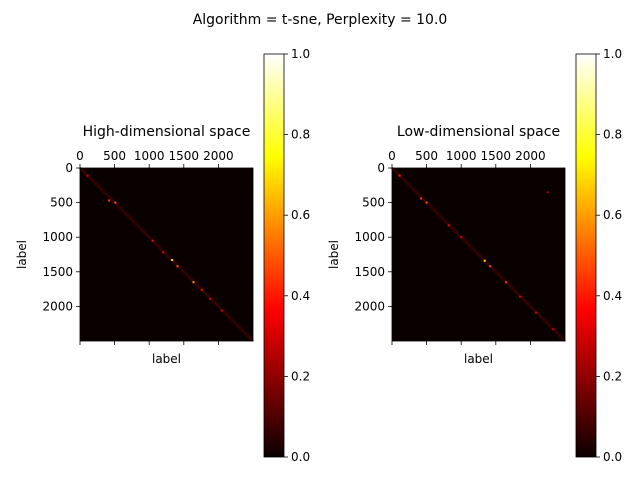  What do you see at coordinates (320, 20) in the screenshot?
I see `figure-suptitle: Algorithm = t-sne, Perplexity = 10.0` at bounding box center [320, 20].